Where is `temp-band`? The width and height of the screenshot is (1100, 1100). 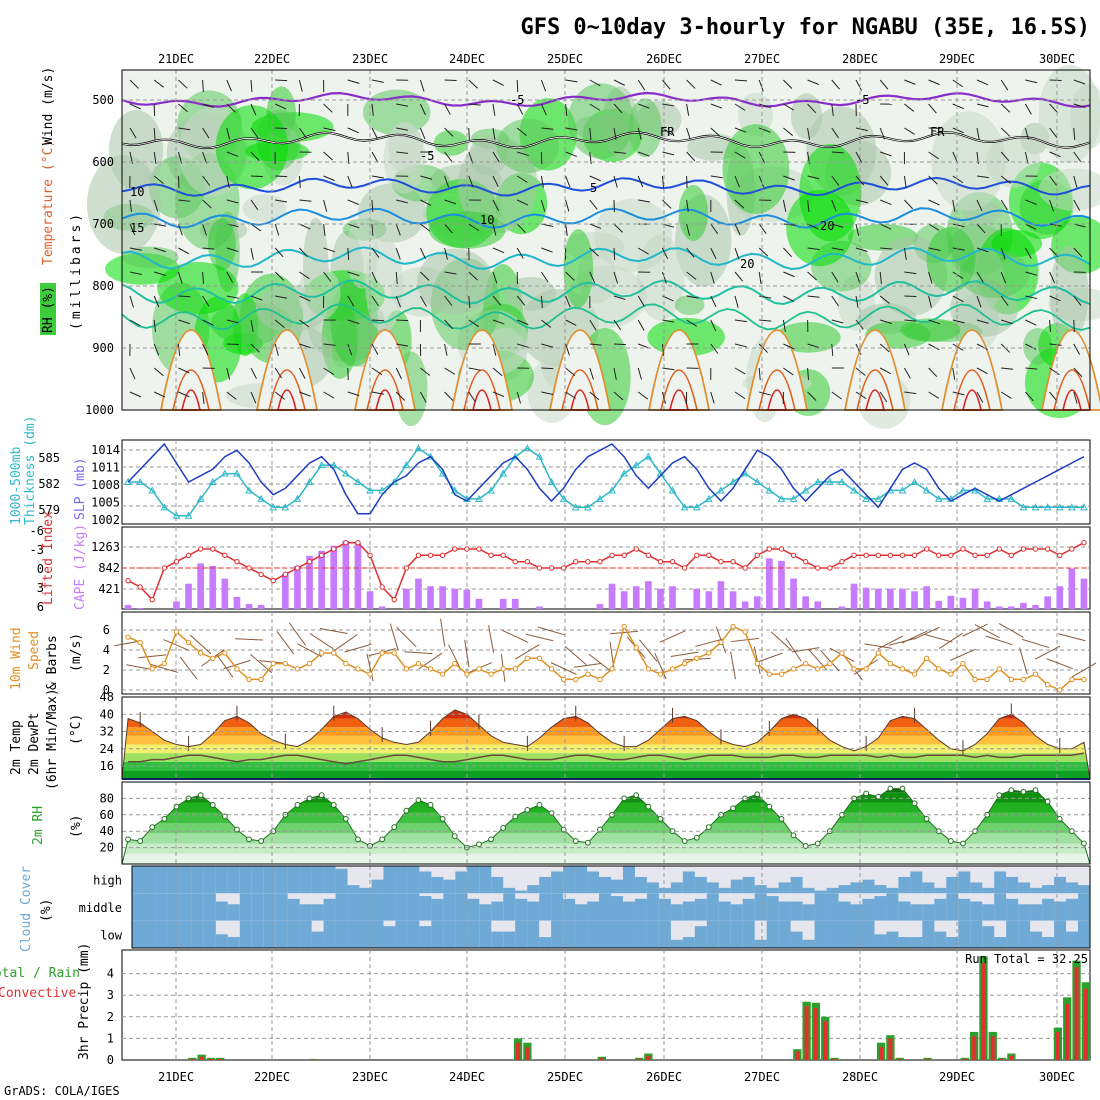
temp-band is located at coordinates (606, 774).